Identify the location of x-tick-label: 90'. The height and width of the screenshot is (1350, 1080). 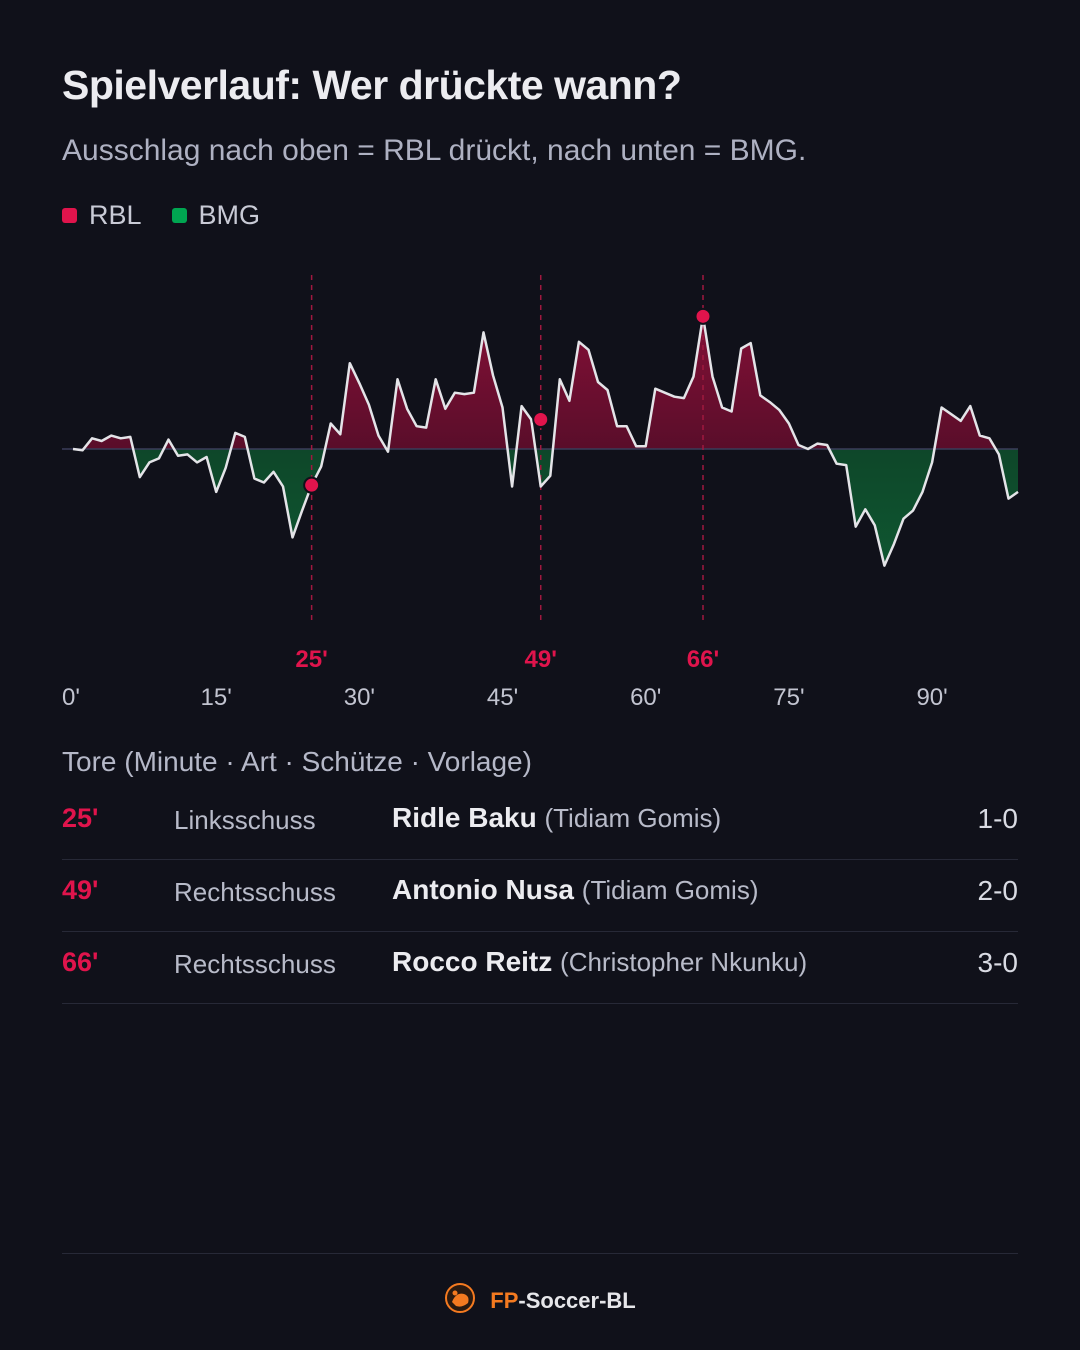
(931, 697).